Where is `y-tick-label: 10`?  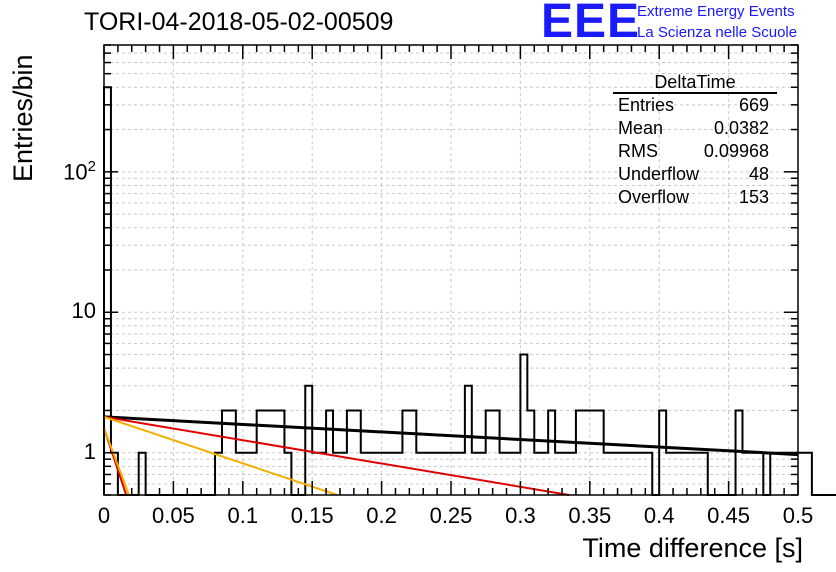
y-tick-label: 10 is located at coordinates (83, 311).